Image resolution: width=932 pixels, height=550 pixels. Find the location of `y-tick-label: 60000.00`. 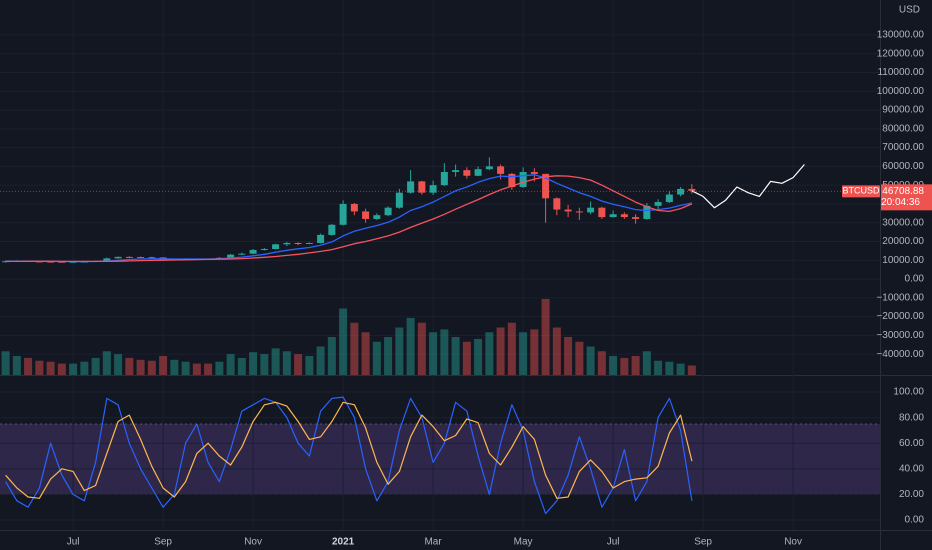

y-tick-label: 60000.00 is located at coordinates (903, 166).